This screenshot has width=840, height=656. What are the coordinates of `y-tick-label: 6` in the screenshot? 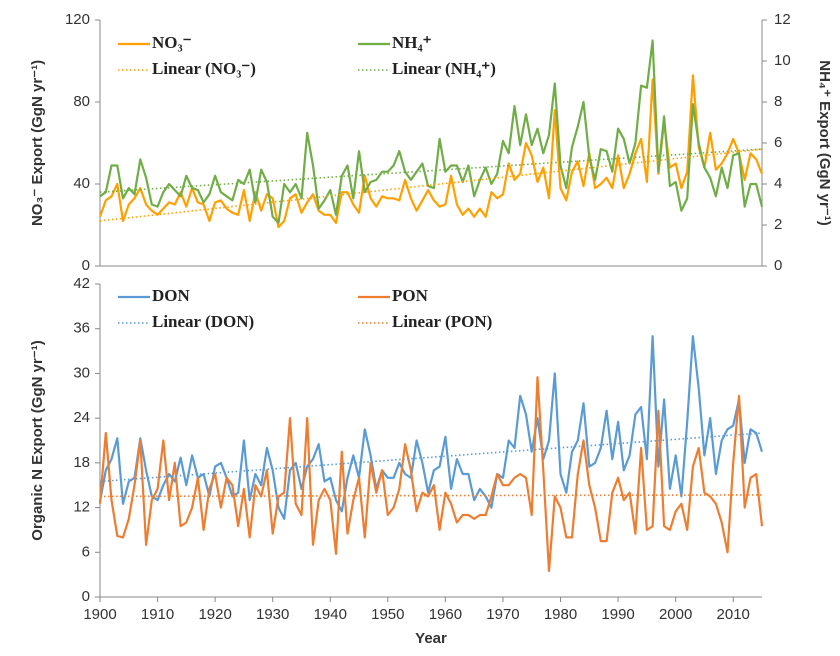 It's located at (86, 551).